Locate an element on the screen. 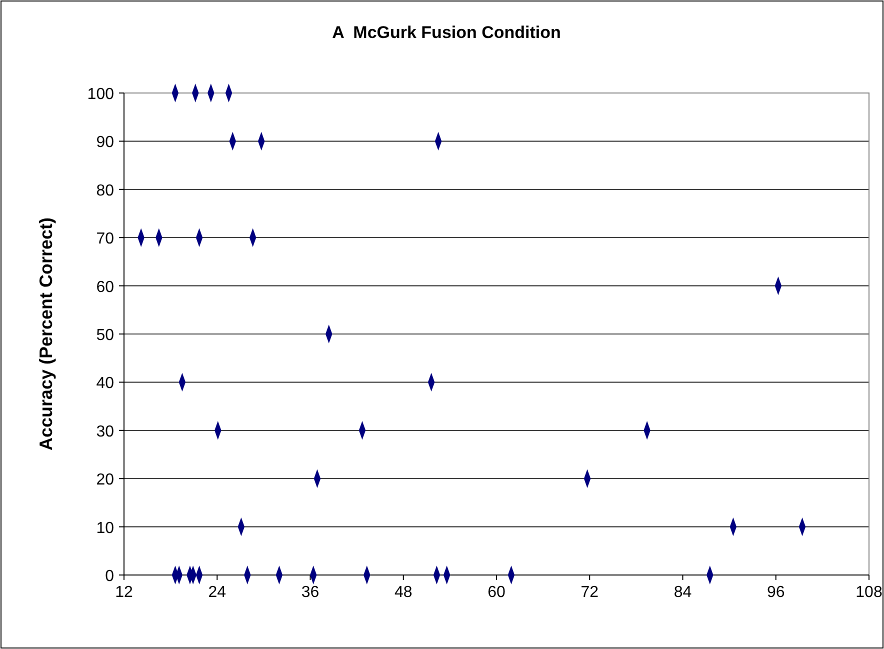 Image resolution: width=884 pixels, height=649 pixels. y-tick-label: 100 is located at coordinates (100, 94).